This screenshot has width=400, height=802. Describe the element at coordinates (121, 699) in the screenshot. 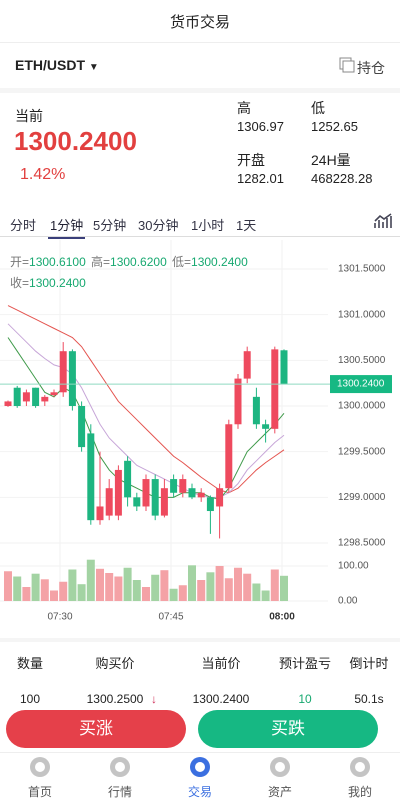

I see `table-cell: 1300.2500 ↓` at that location.